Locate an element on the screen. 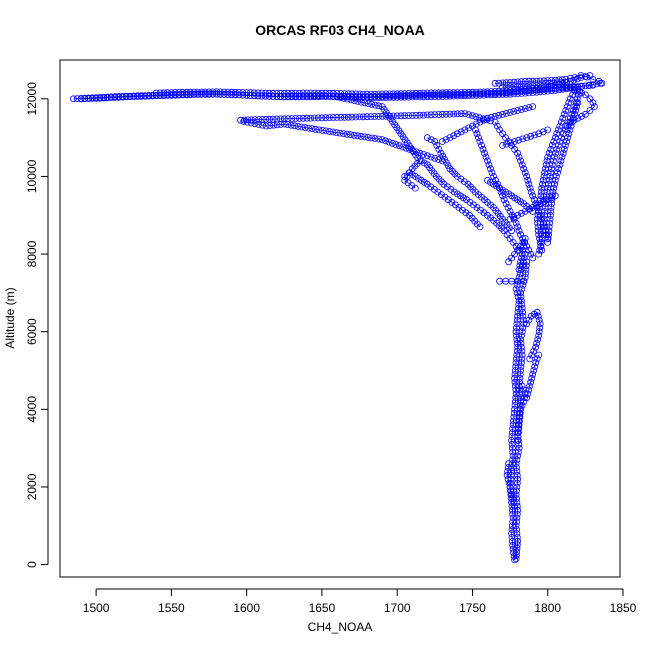  x-tick-label: 1850 is located at coordinates (623, 608).